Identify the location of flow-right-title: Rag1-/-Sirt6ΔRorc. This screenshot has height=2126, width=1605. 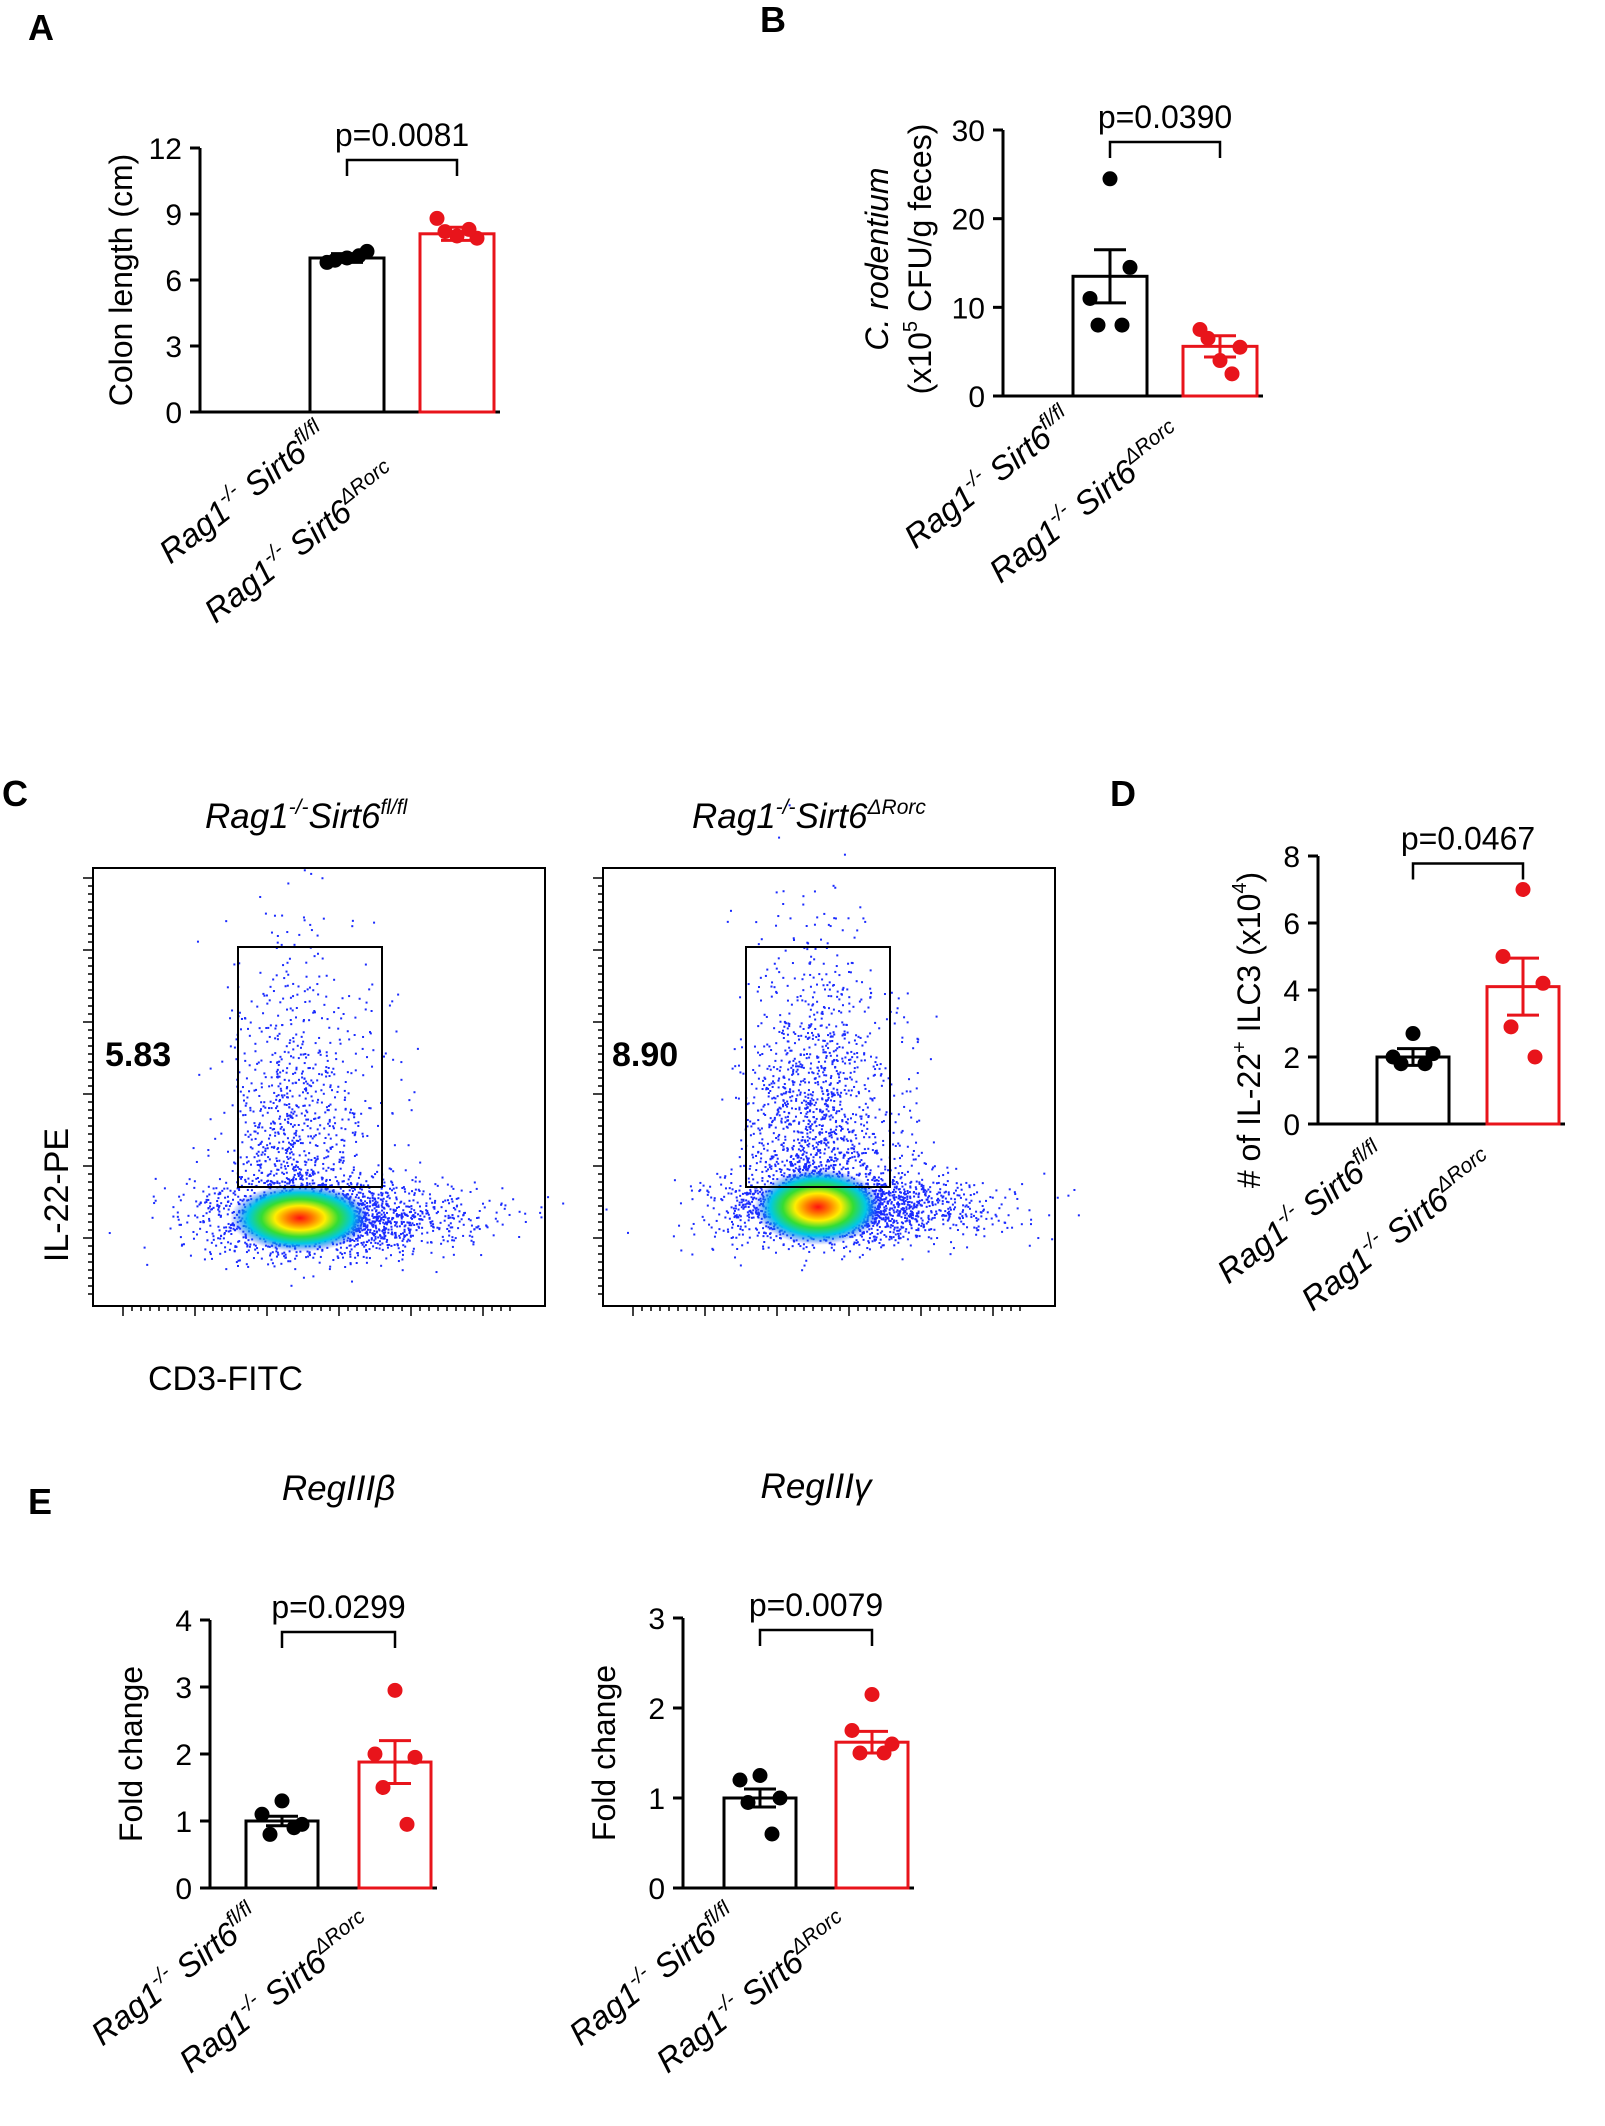
(809, 816).